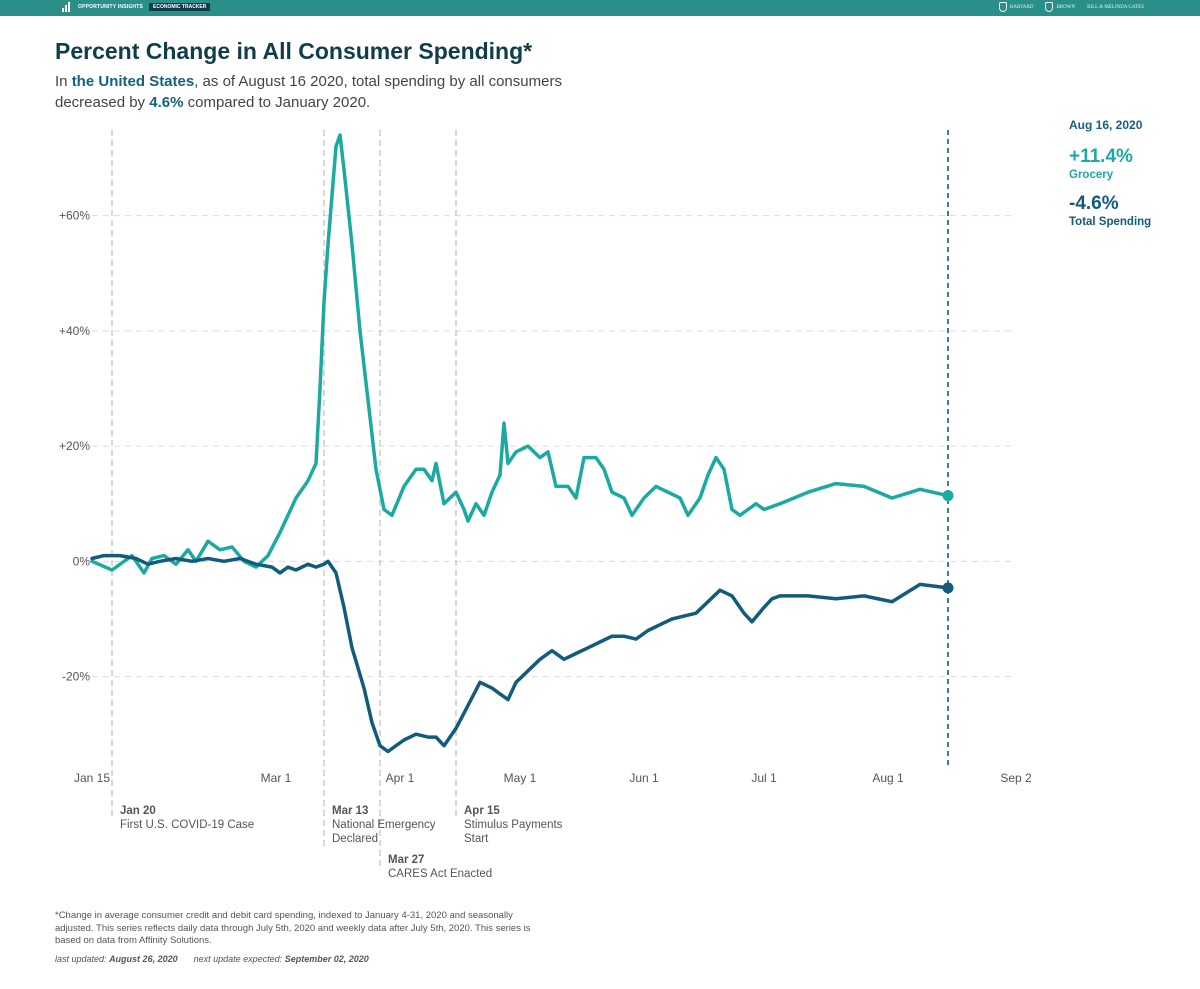  What do you see at coordinates (400, 778) in the screenshot?
I see `x-tick-label: Apr 1` at bounding box center [400, 778].